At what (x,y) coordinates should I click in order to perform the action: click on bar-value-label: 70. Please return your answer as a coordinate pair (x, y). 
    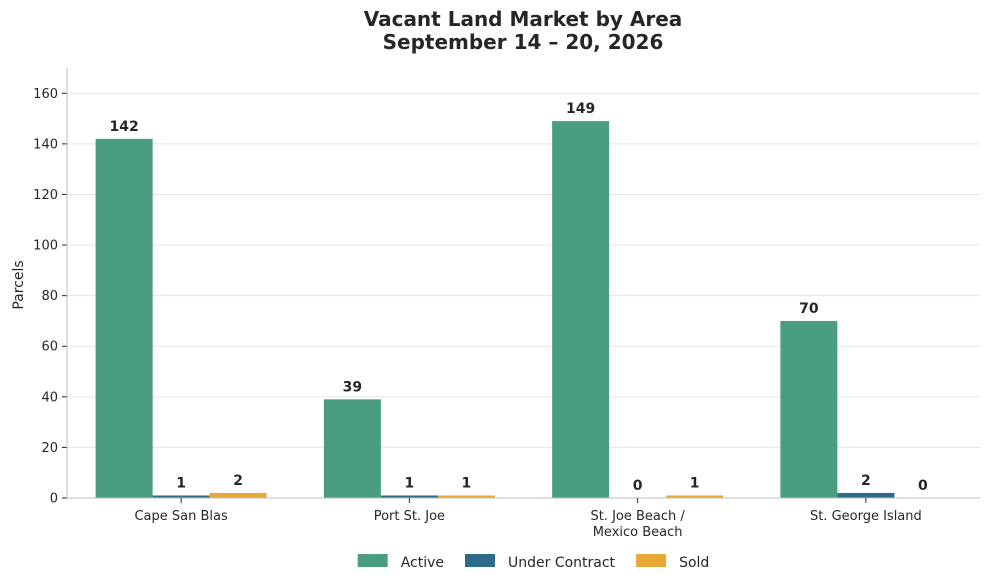
    Looking at the image, I should click on (809, 309).